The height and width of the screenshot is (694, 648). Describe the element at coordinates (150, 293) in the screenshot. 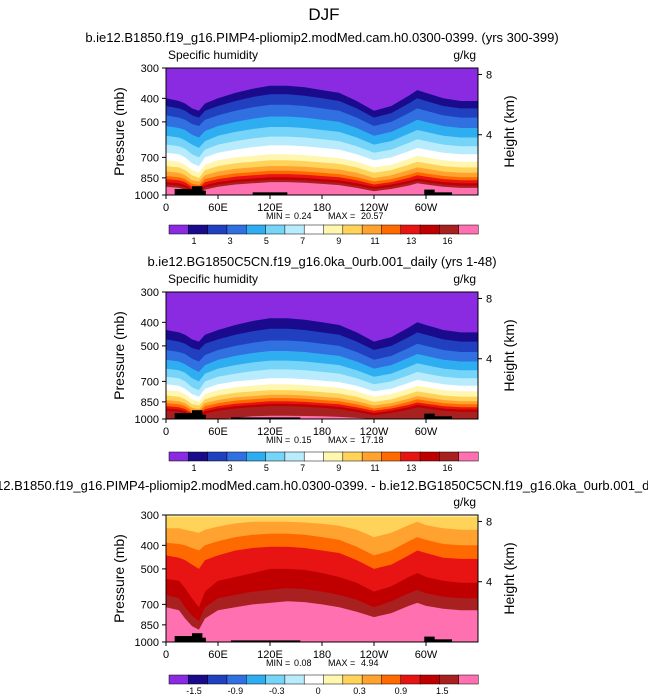

I see `y-tick-label: 300` at that location.